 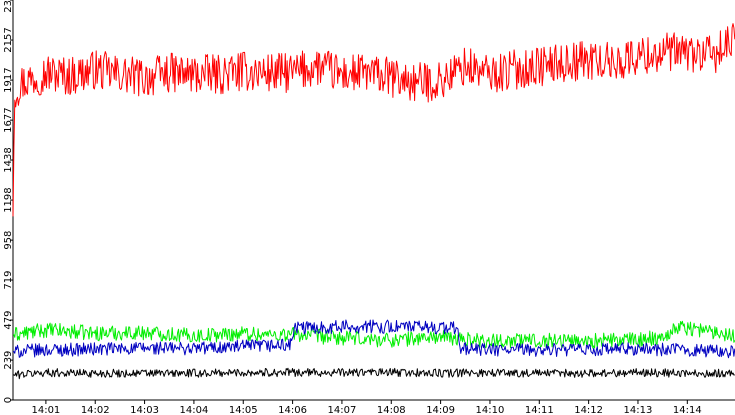 What do you see at coordinates (95, 410) in the screenshot?
I see `x-tick-label: 14:02` at bounding box center [95, 410].